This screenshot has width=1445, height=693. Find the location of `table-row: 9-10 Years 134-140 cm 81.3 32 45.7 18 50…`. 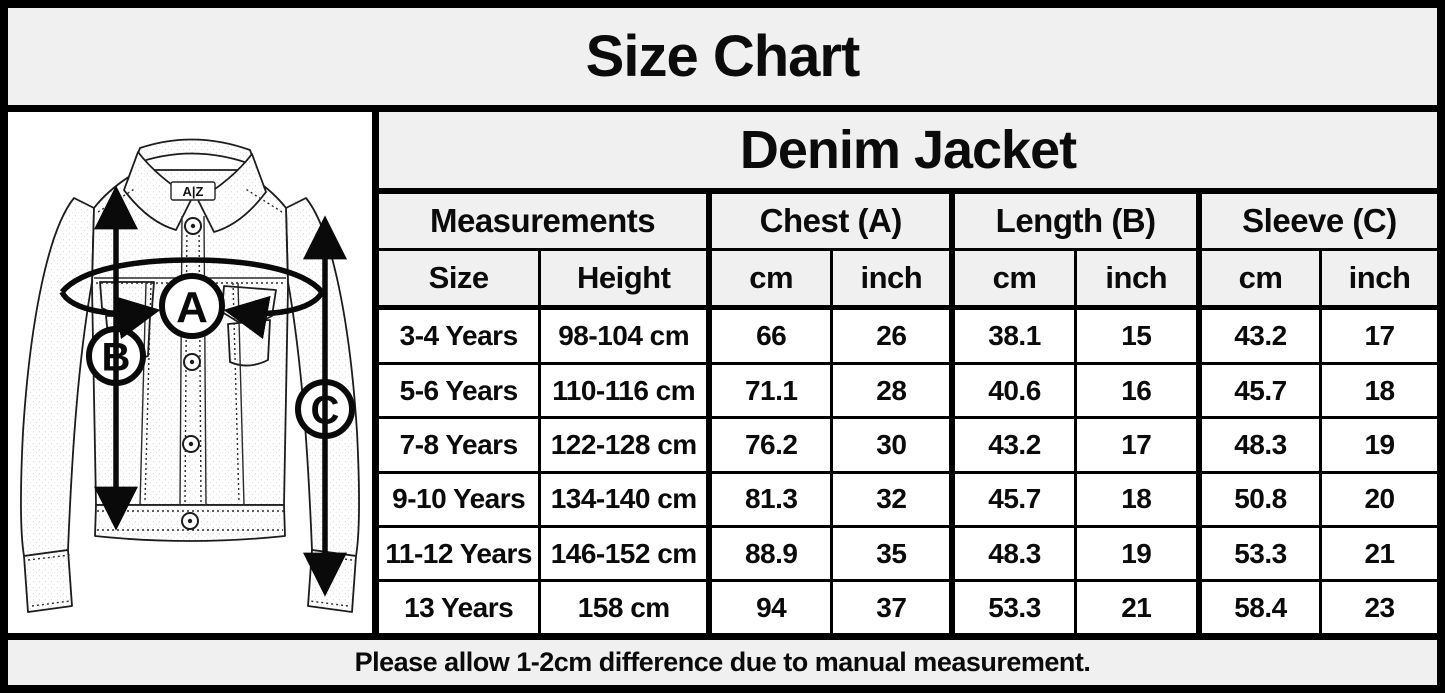

table-row: 9-10 Years 134-140 cm 81.3 32 45.7 18 50… is located at coordinates (908, 499).